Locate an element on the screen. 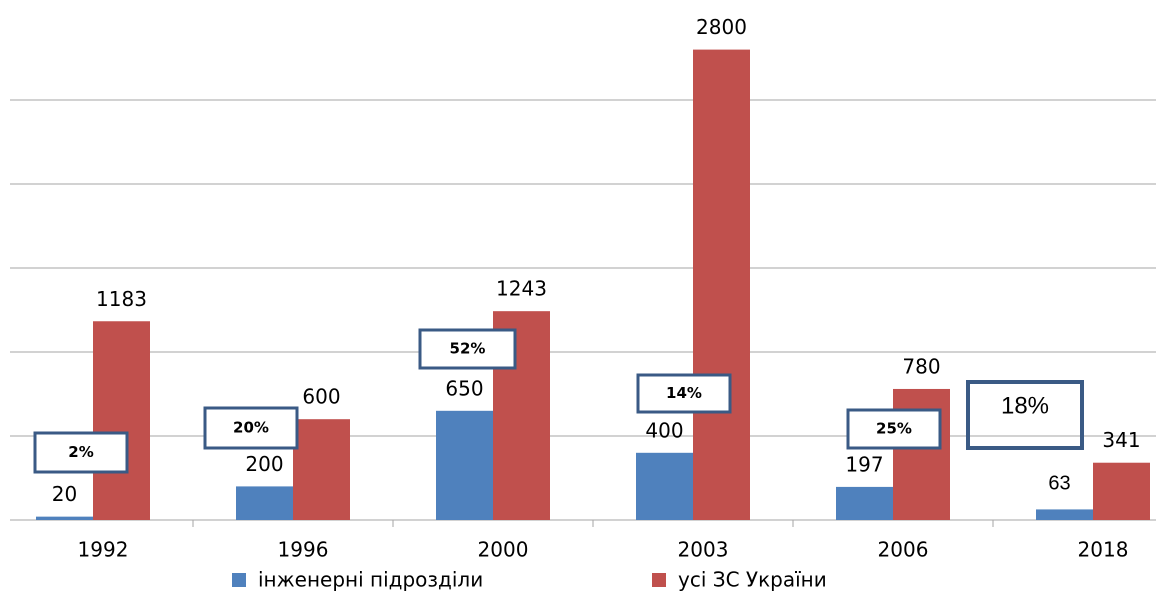  data-label: 200 is located at coordinates (264, 464).